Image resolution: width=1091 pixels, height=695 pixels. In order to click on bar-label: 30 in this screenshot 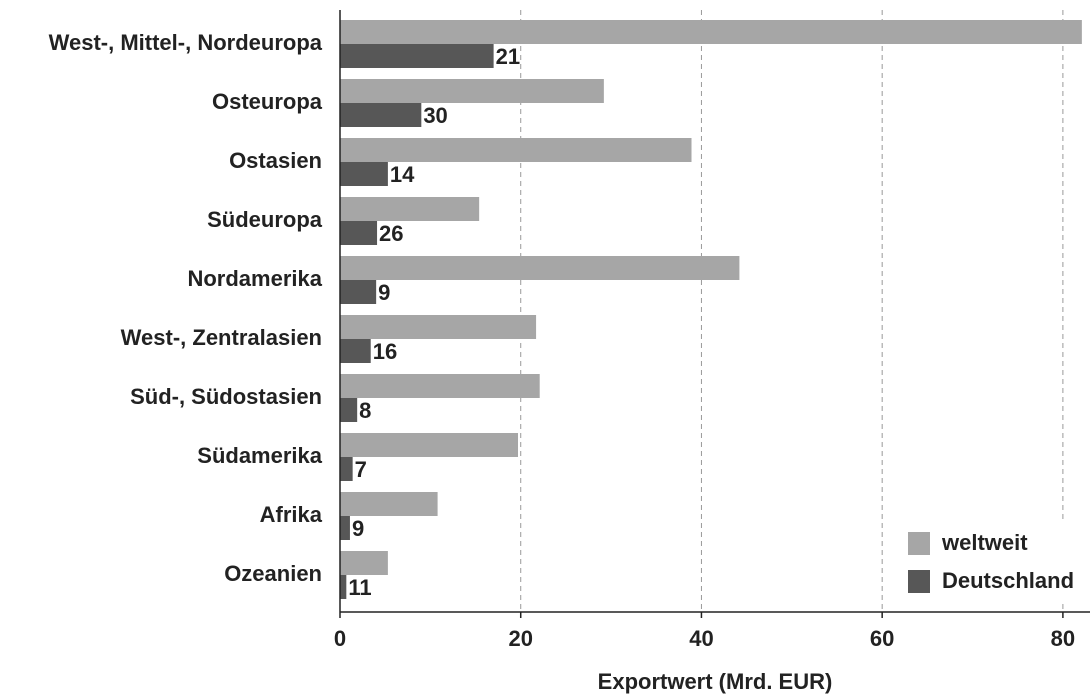, I will do `click(435, 115)`.